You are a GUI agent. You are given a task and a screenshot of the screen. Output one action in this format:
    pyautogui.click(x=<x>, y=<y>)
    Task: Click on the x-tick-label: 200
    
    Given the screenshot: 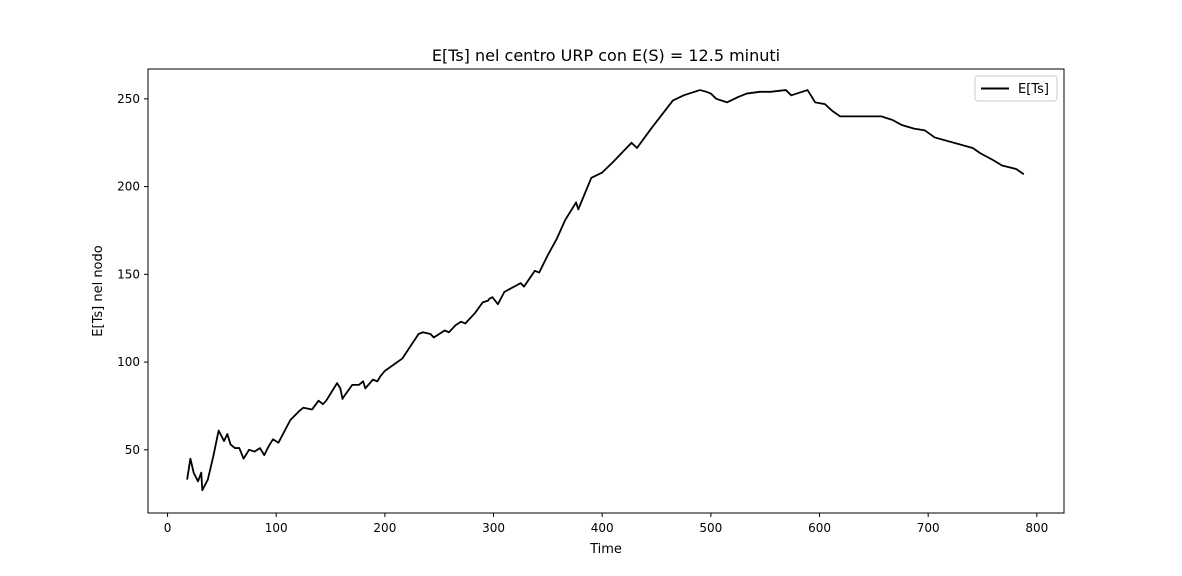 What is the action you would take?
    pyautogui.click(x=384, y=528)
    